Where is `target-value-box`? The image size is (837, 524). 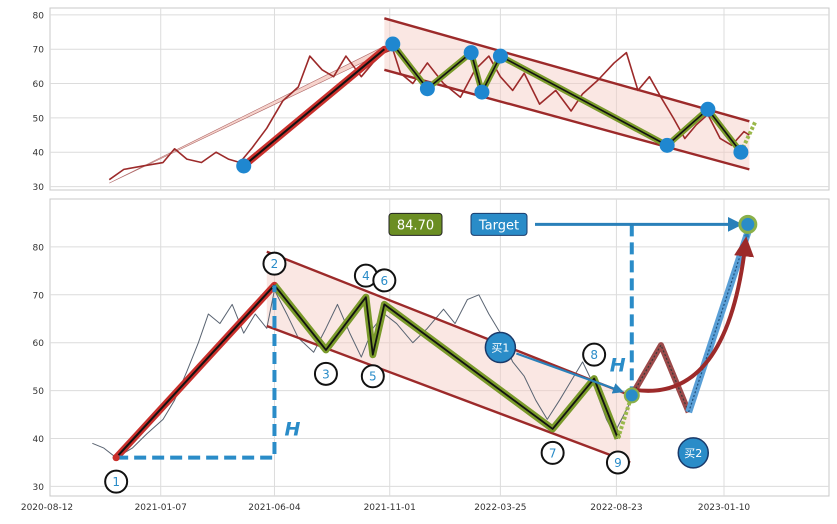
target-value-box is located at coordinates (415, 224).